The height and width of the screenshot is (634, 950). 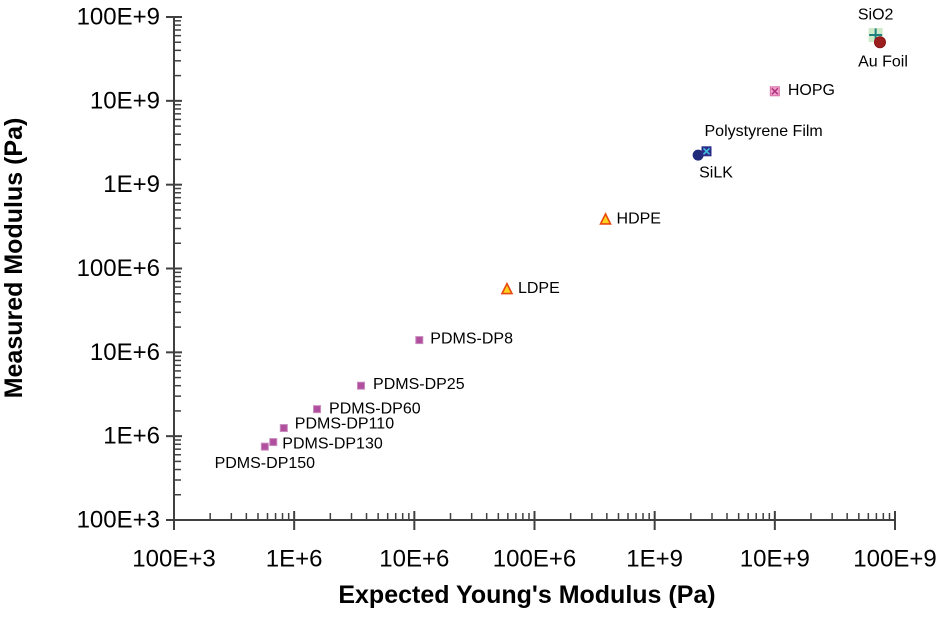 I want to click on data-point-polystyrene-film: Polystyrene Film, so click(x=762, y=140).